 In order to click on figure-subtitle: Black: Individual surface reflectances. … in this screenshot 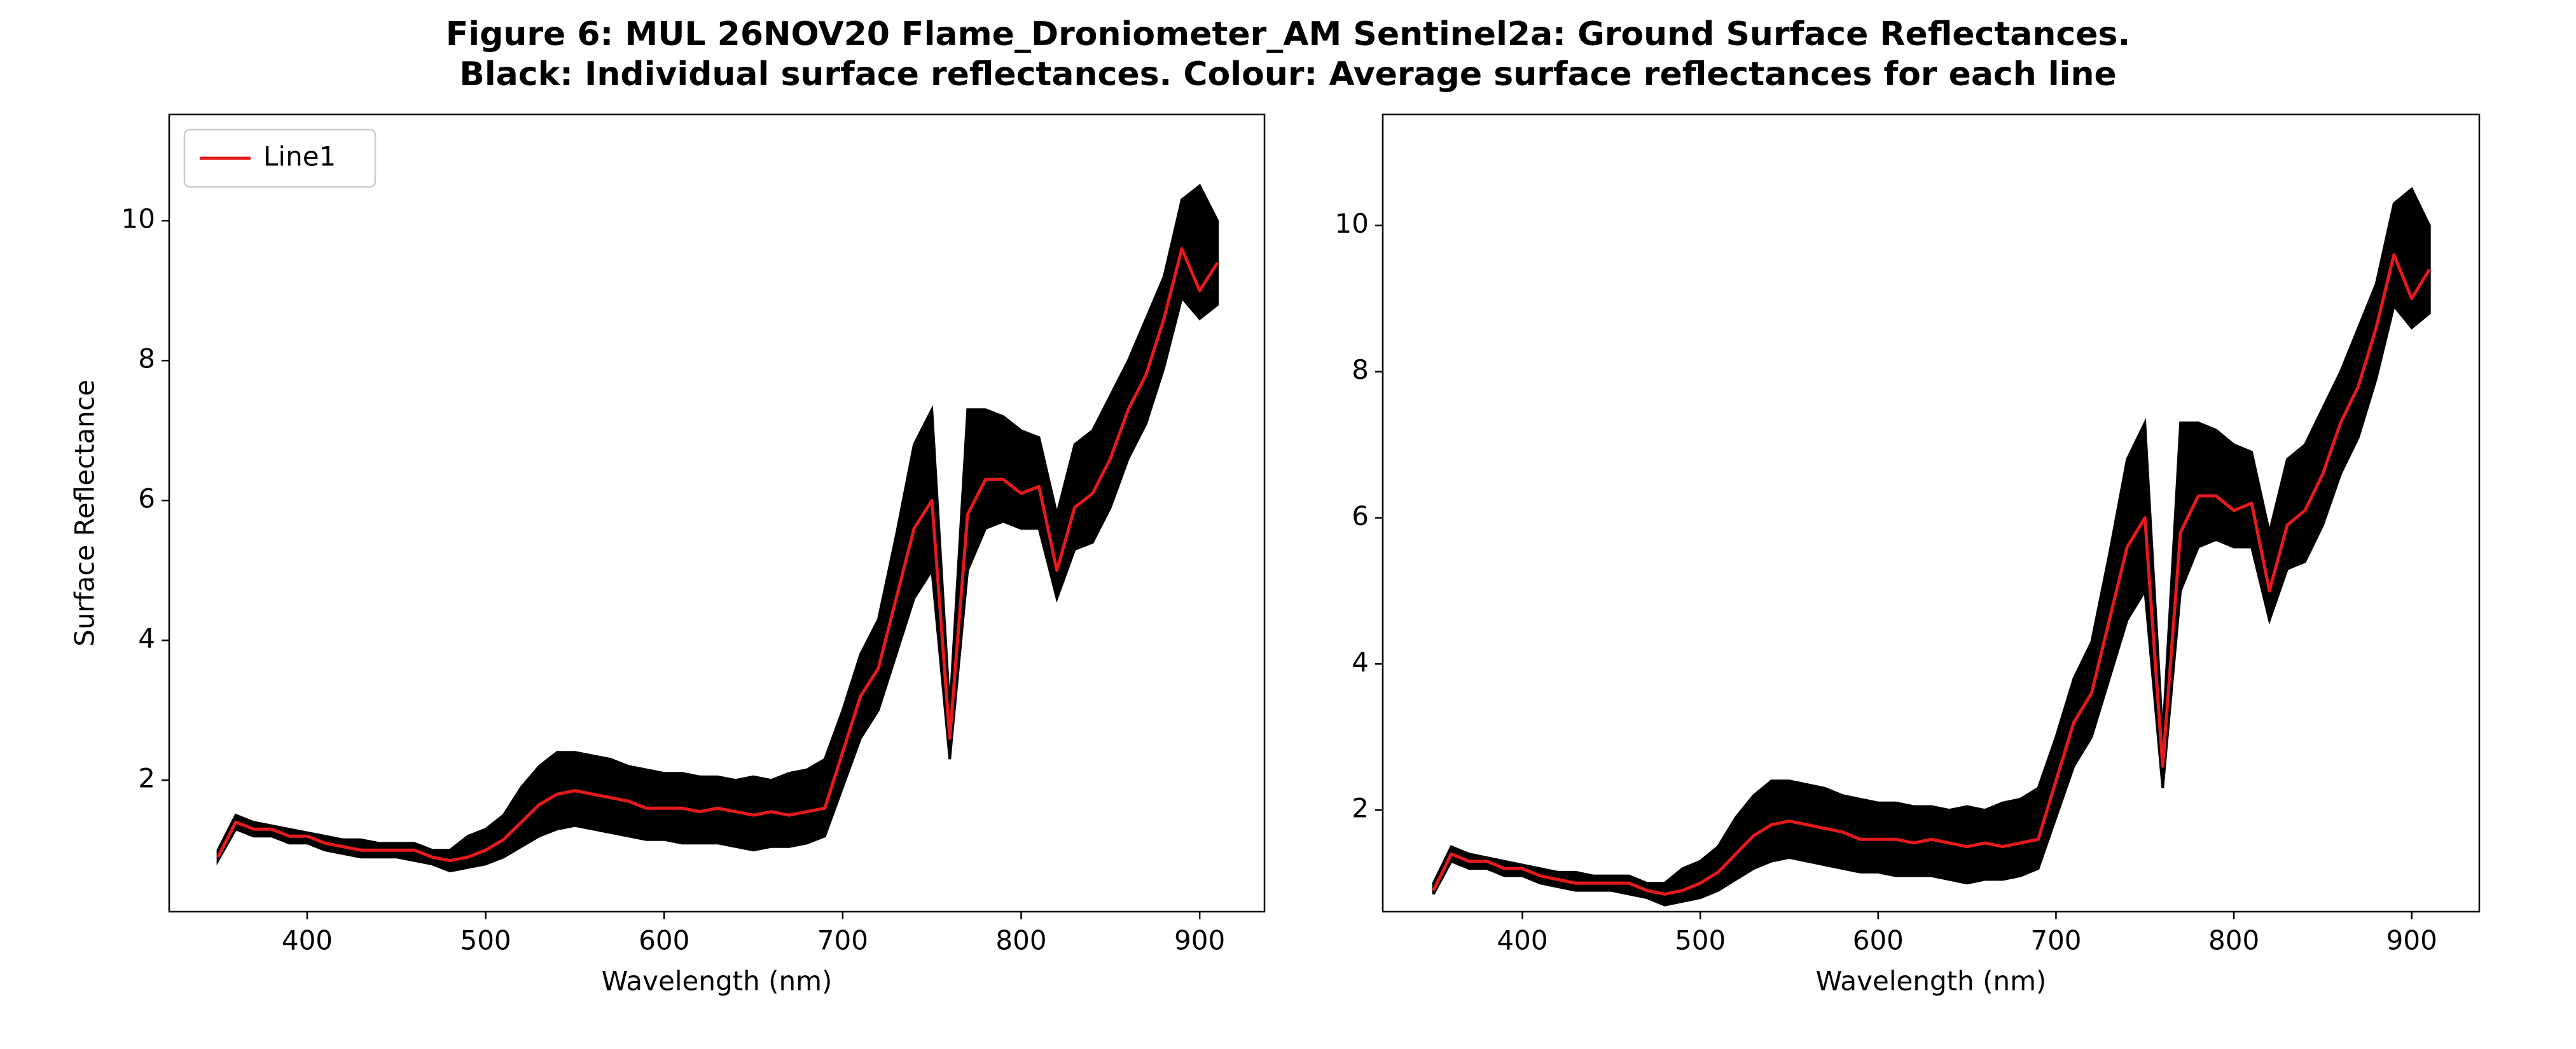, I will do `click(1288, 74)`.